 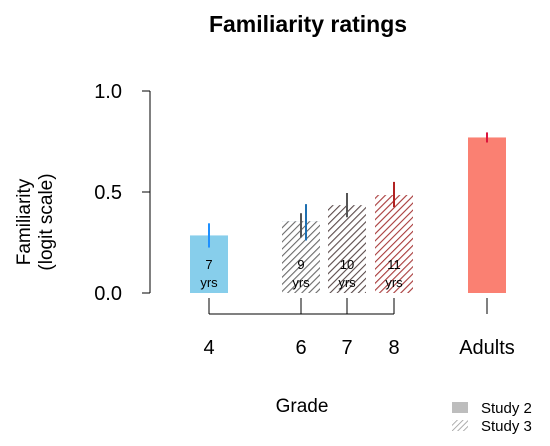 I want to click on y-axis-label: Familiarity (logit scale), so click(x=35, y=221).